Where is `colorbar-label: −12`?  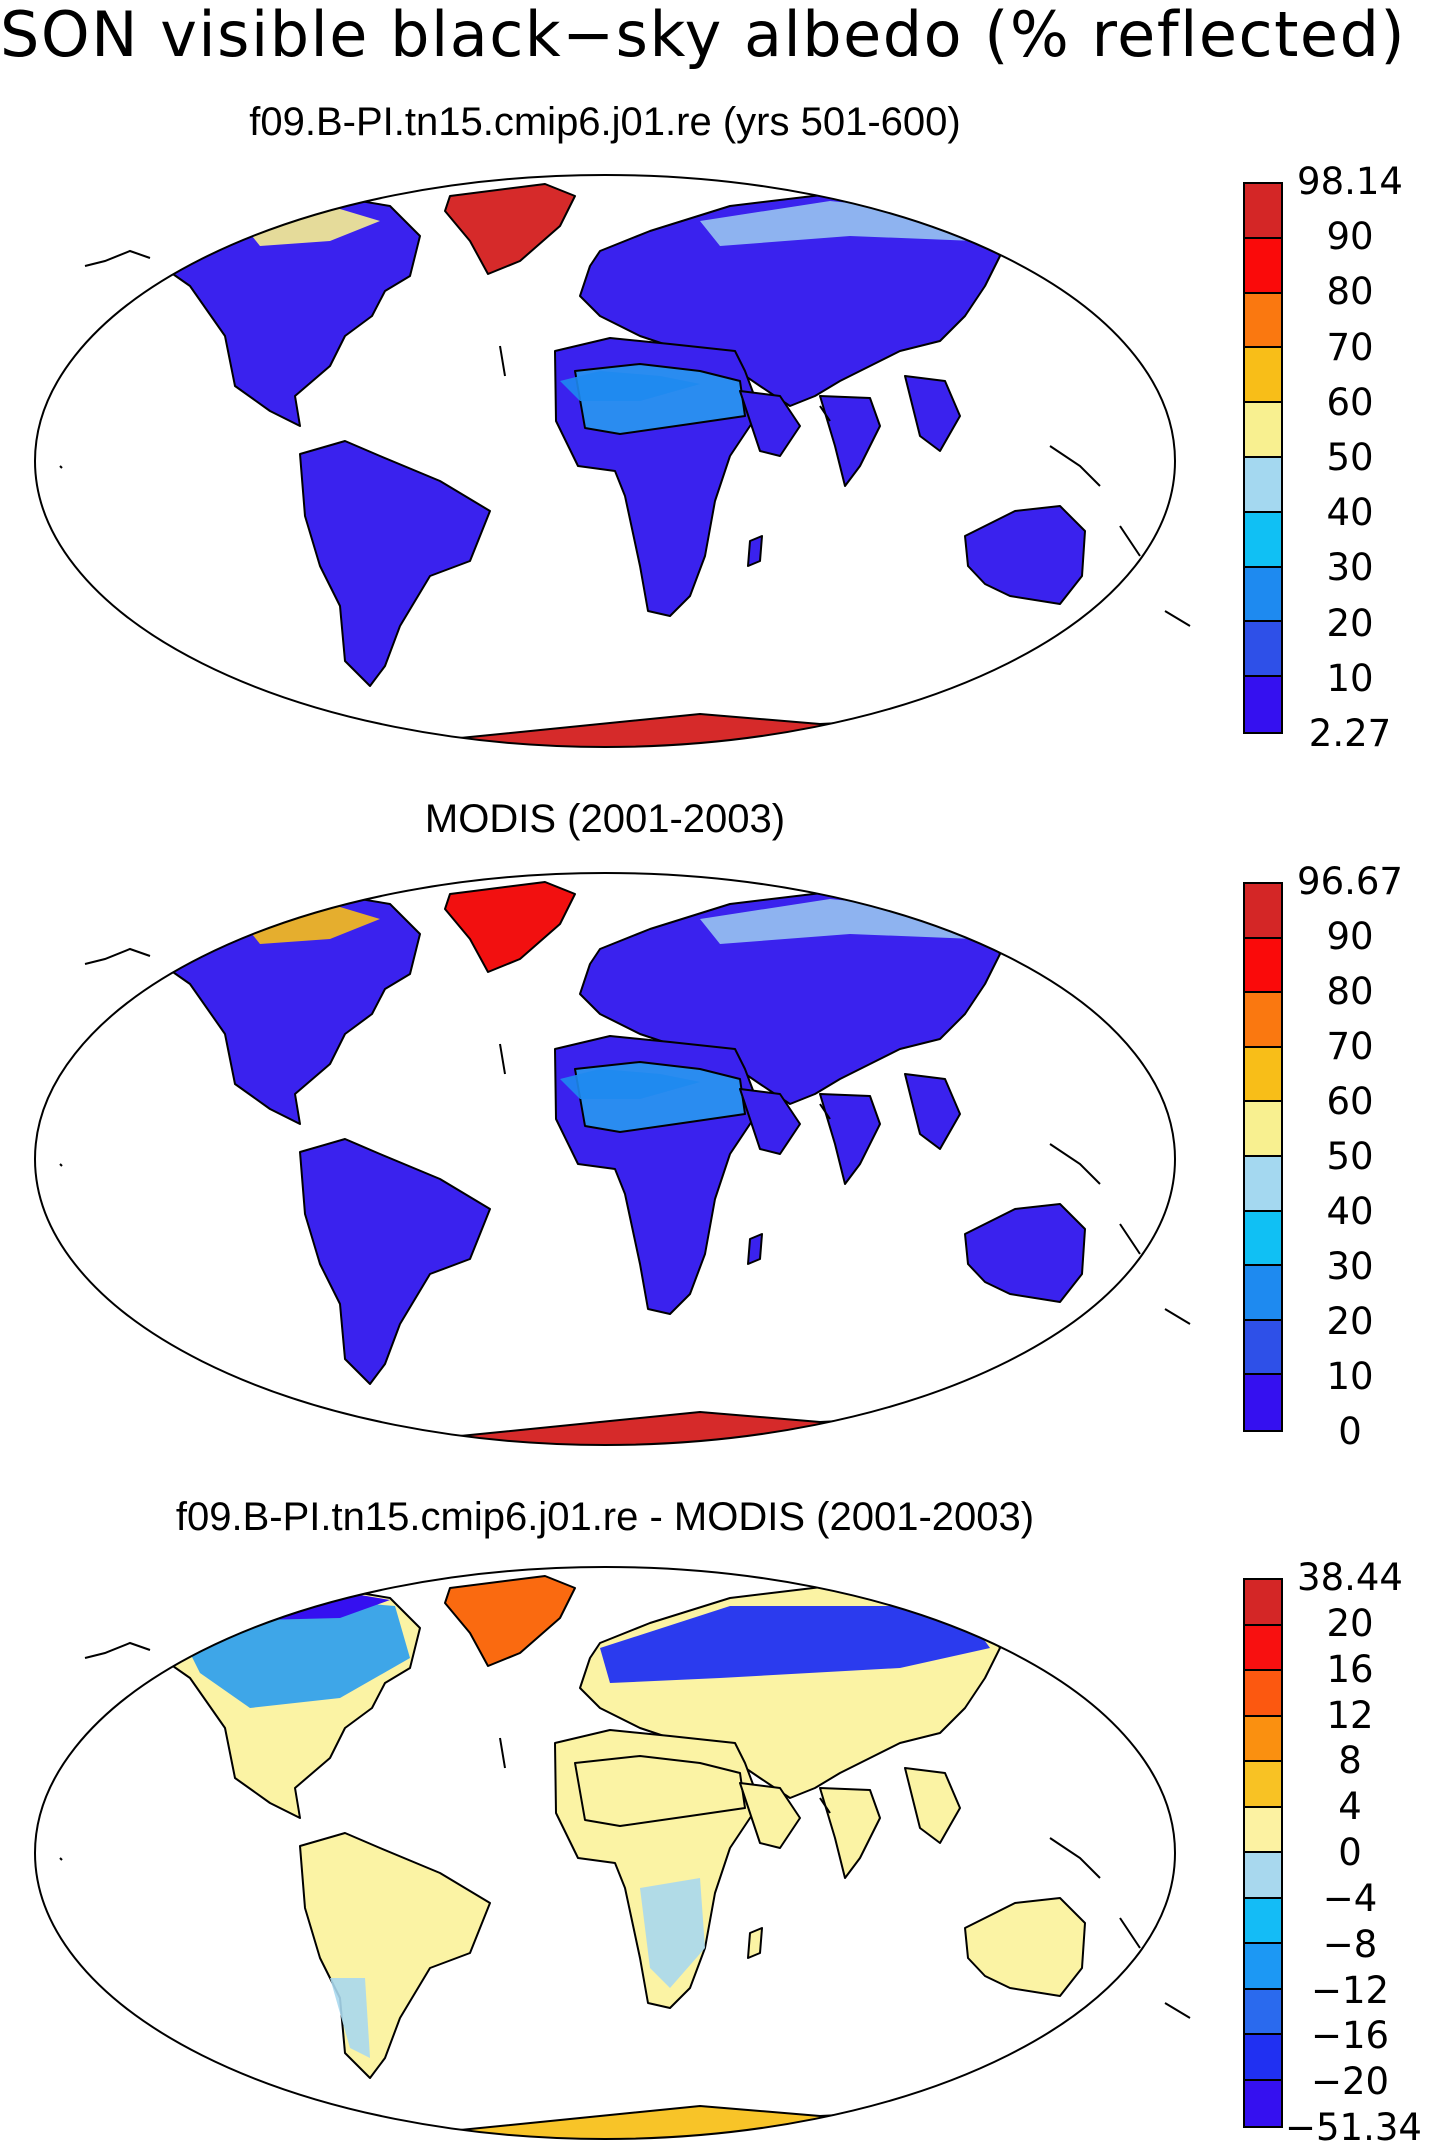
colorbar-label: −12 is located at coordinates (1350, 1990).